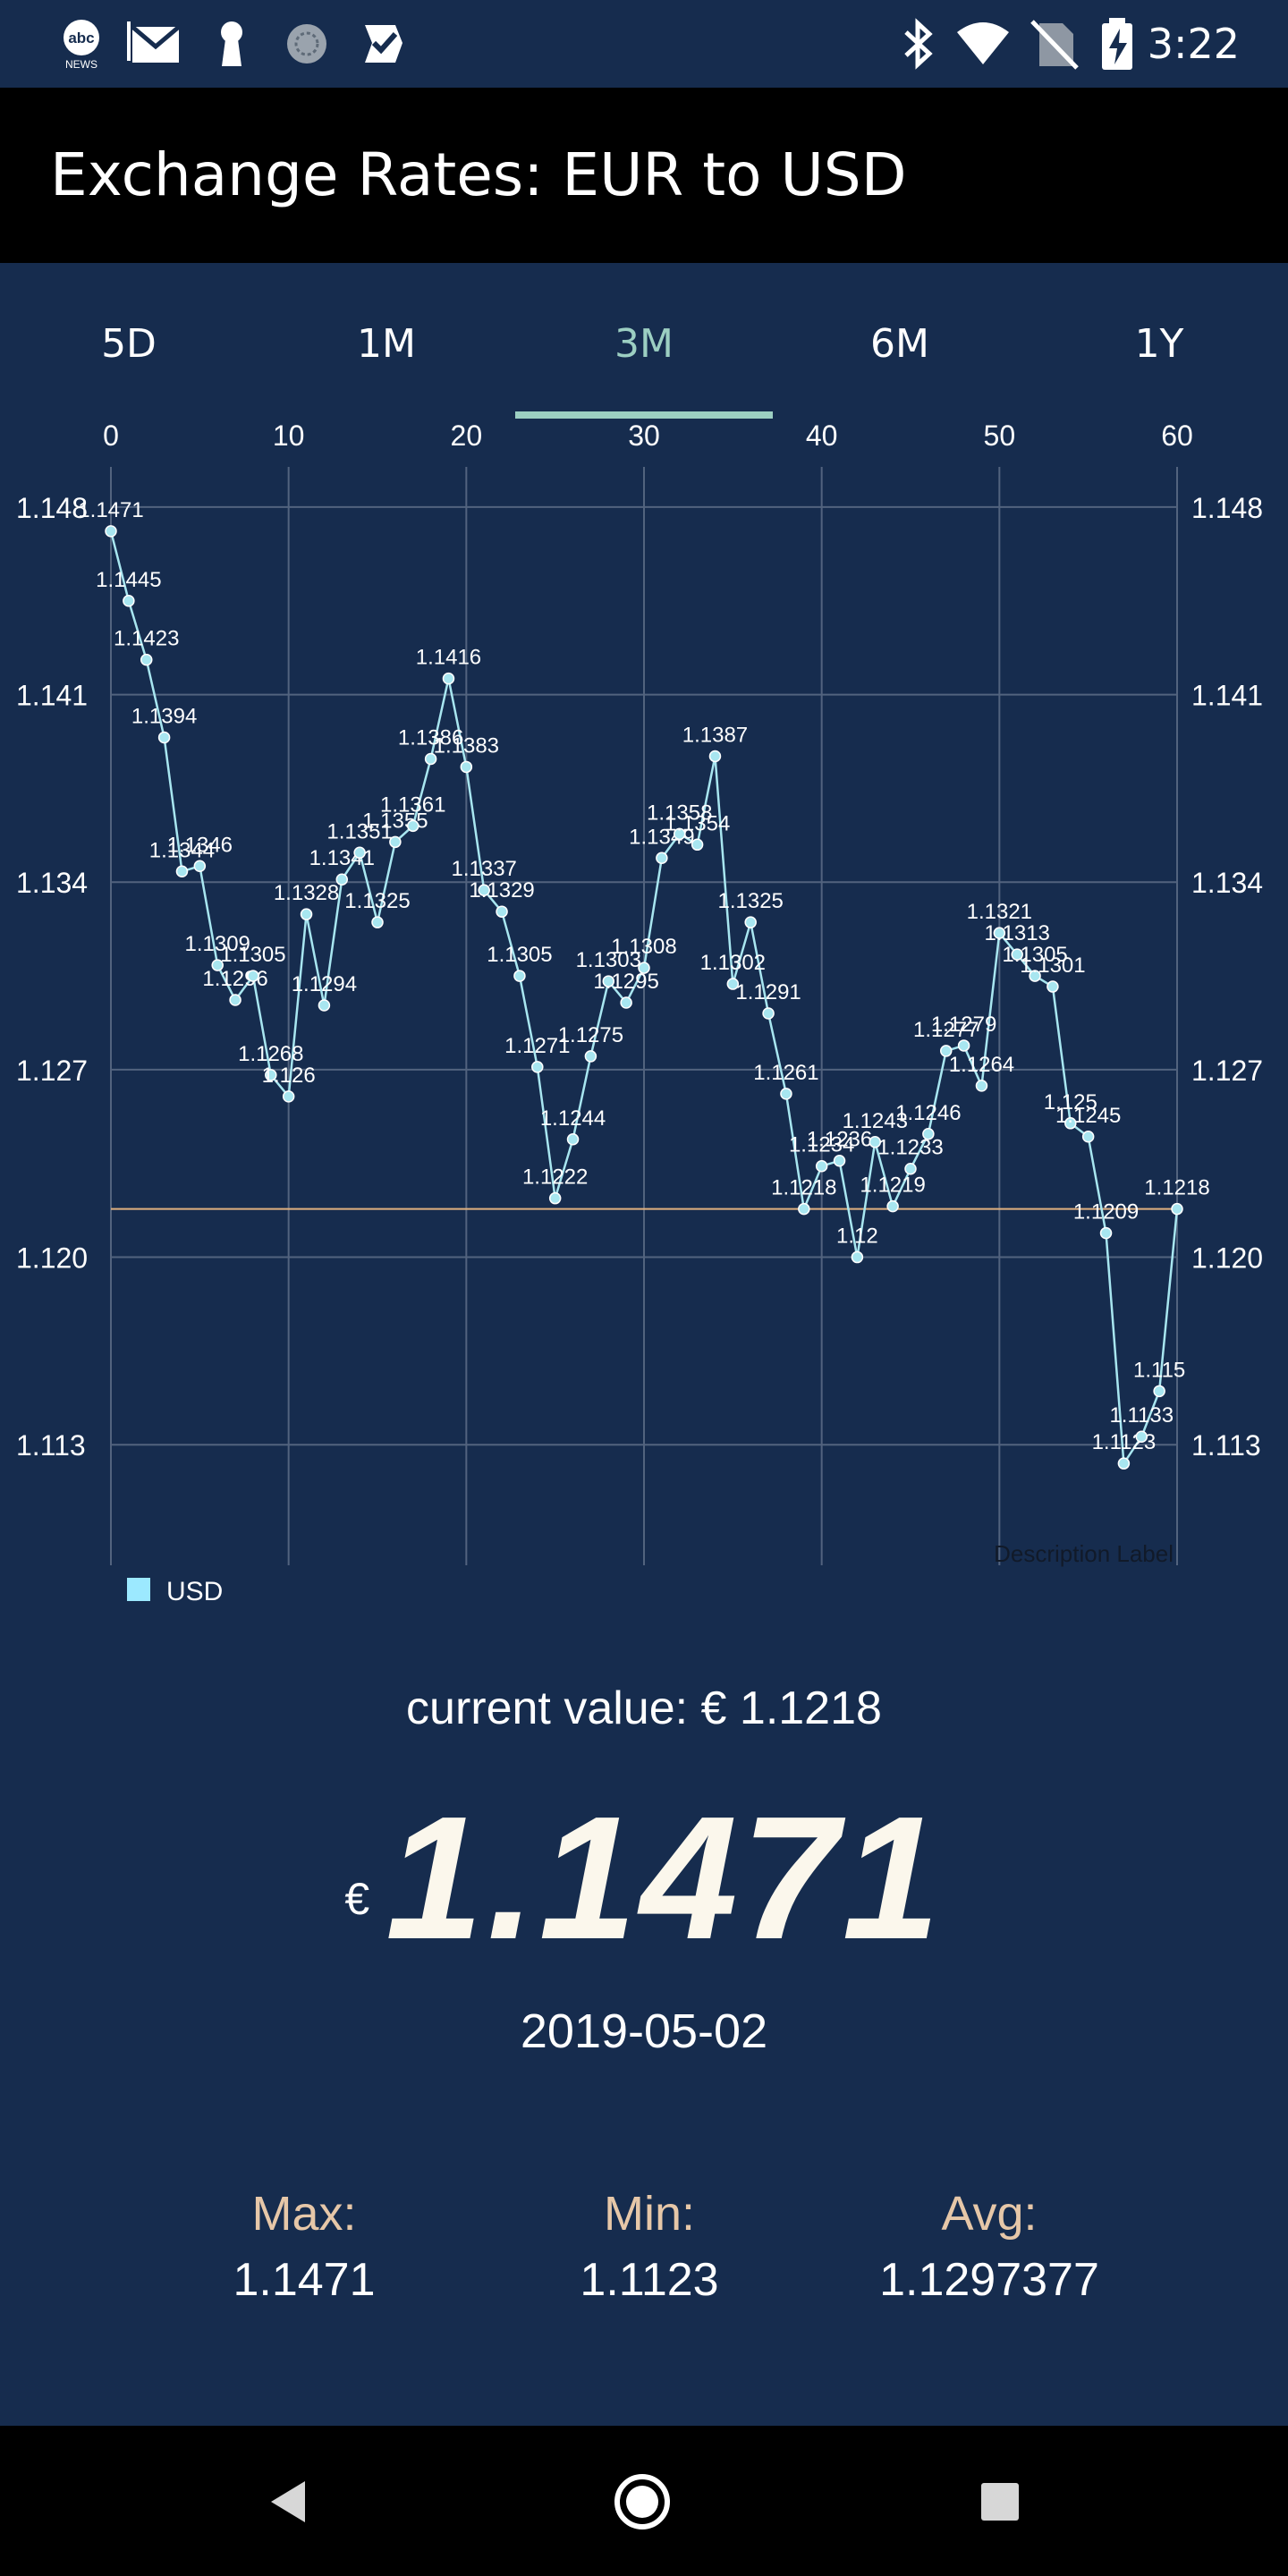  Describe the element at coordinates (1159, 344) in the screenshot. I see `tab-1y: 1Y` at that location.